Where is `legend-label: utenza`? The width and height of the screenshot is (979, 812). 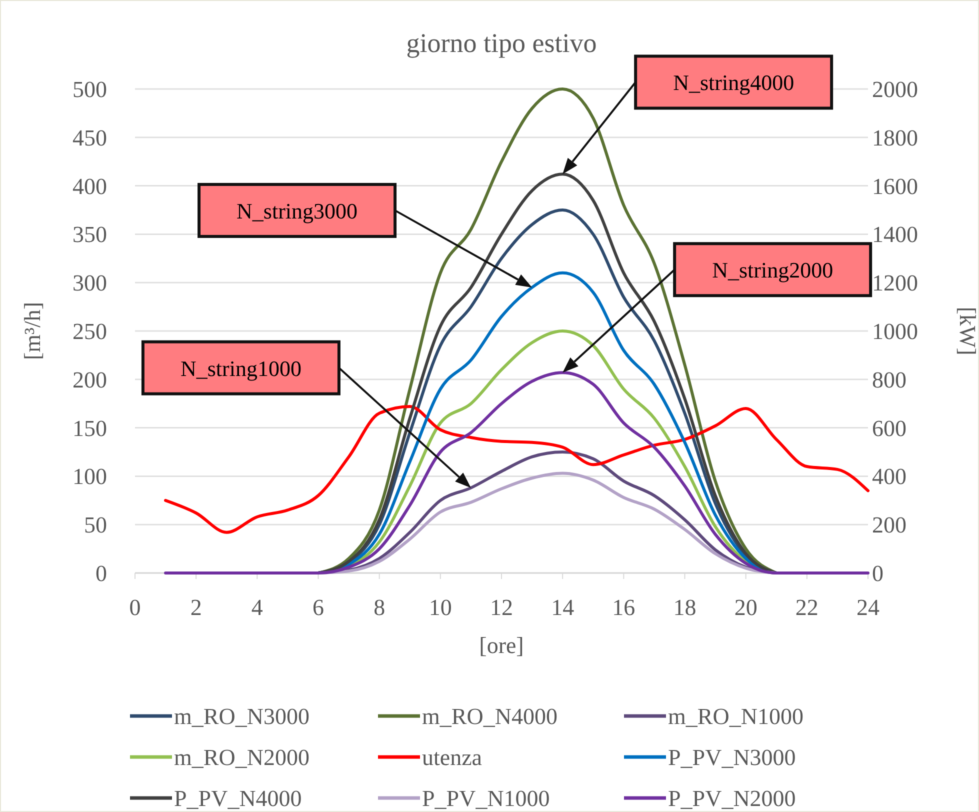
legend-label: utenza is located at coordinates (452, 757).